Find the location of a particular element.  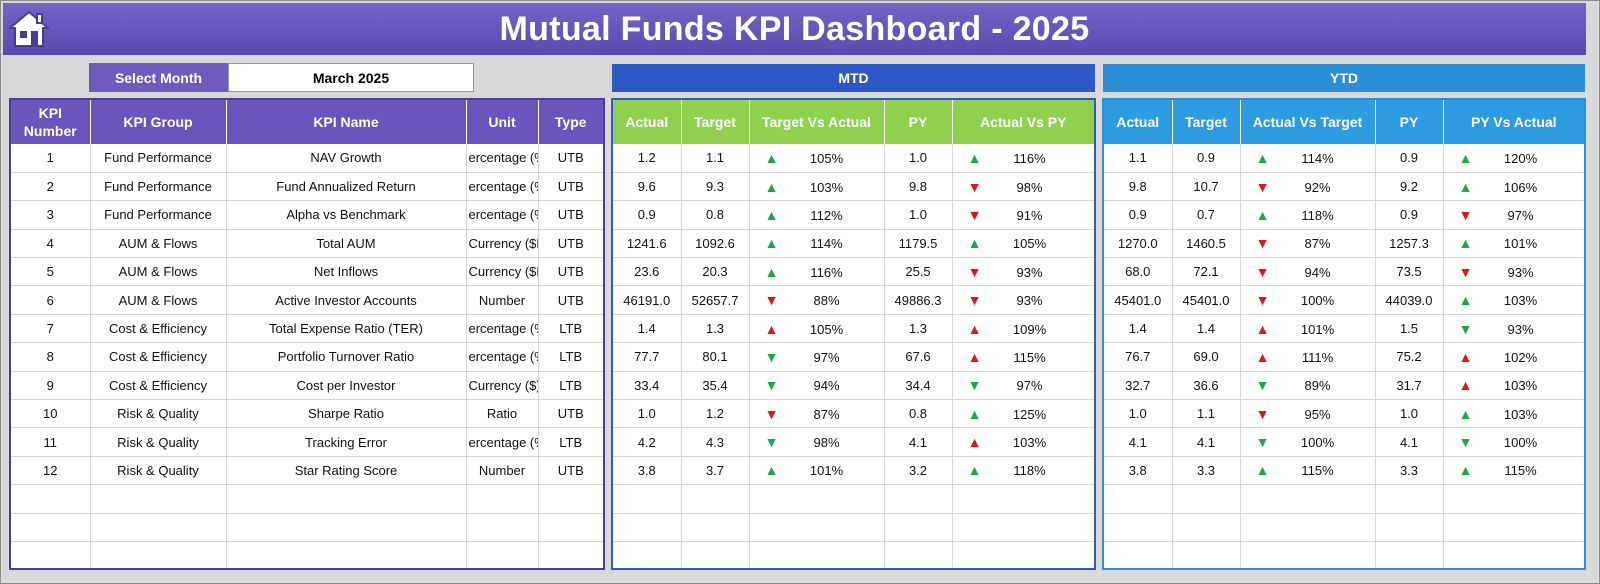

ytd-target-cell: 45401.0 is located at coordinates (1206, 300).